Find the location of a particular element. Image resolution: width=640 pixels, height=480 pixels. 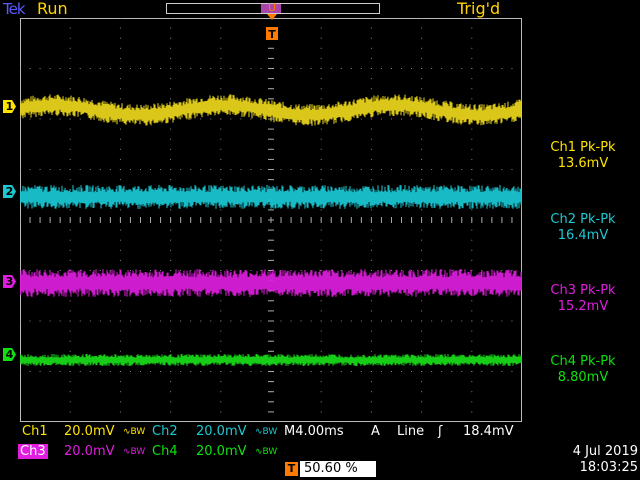

ch3-ground-marker: 3 is located at coordinates (9, 281).